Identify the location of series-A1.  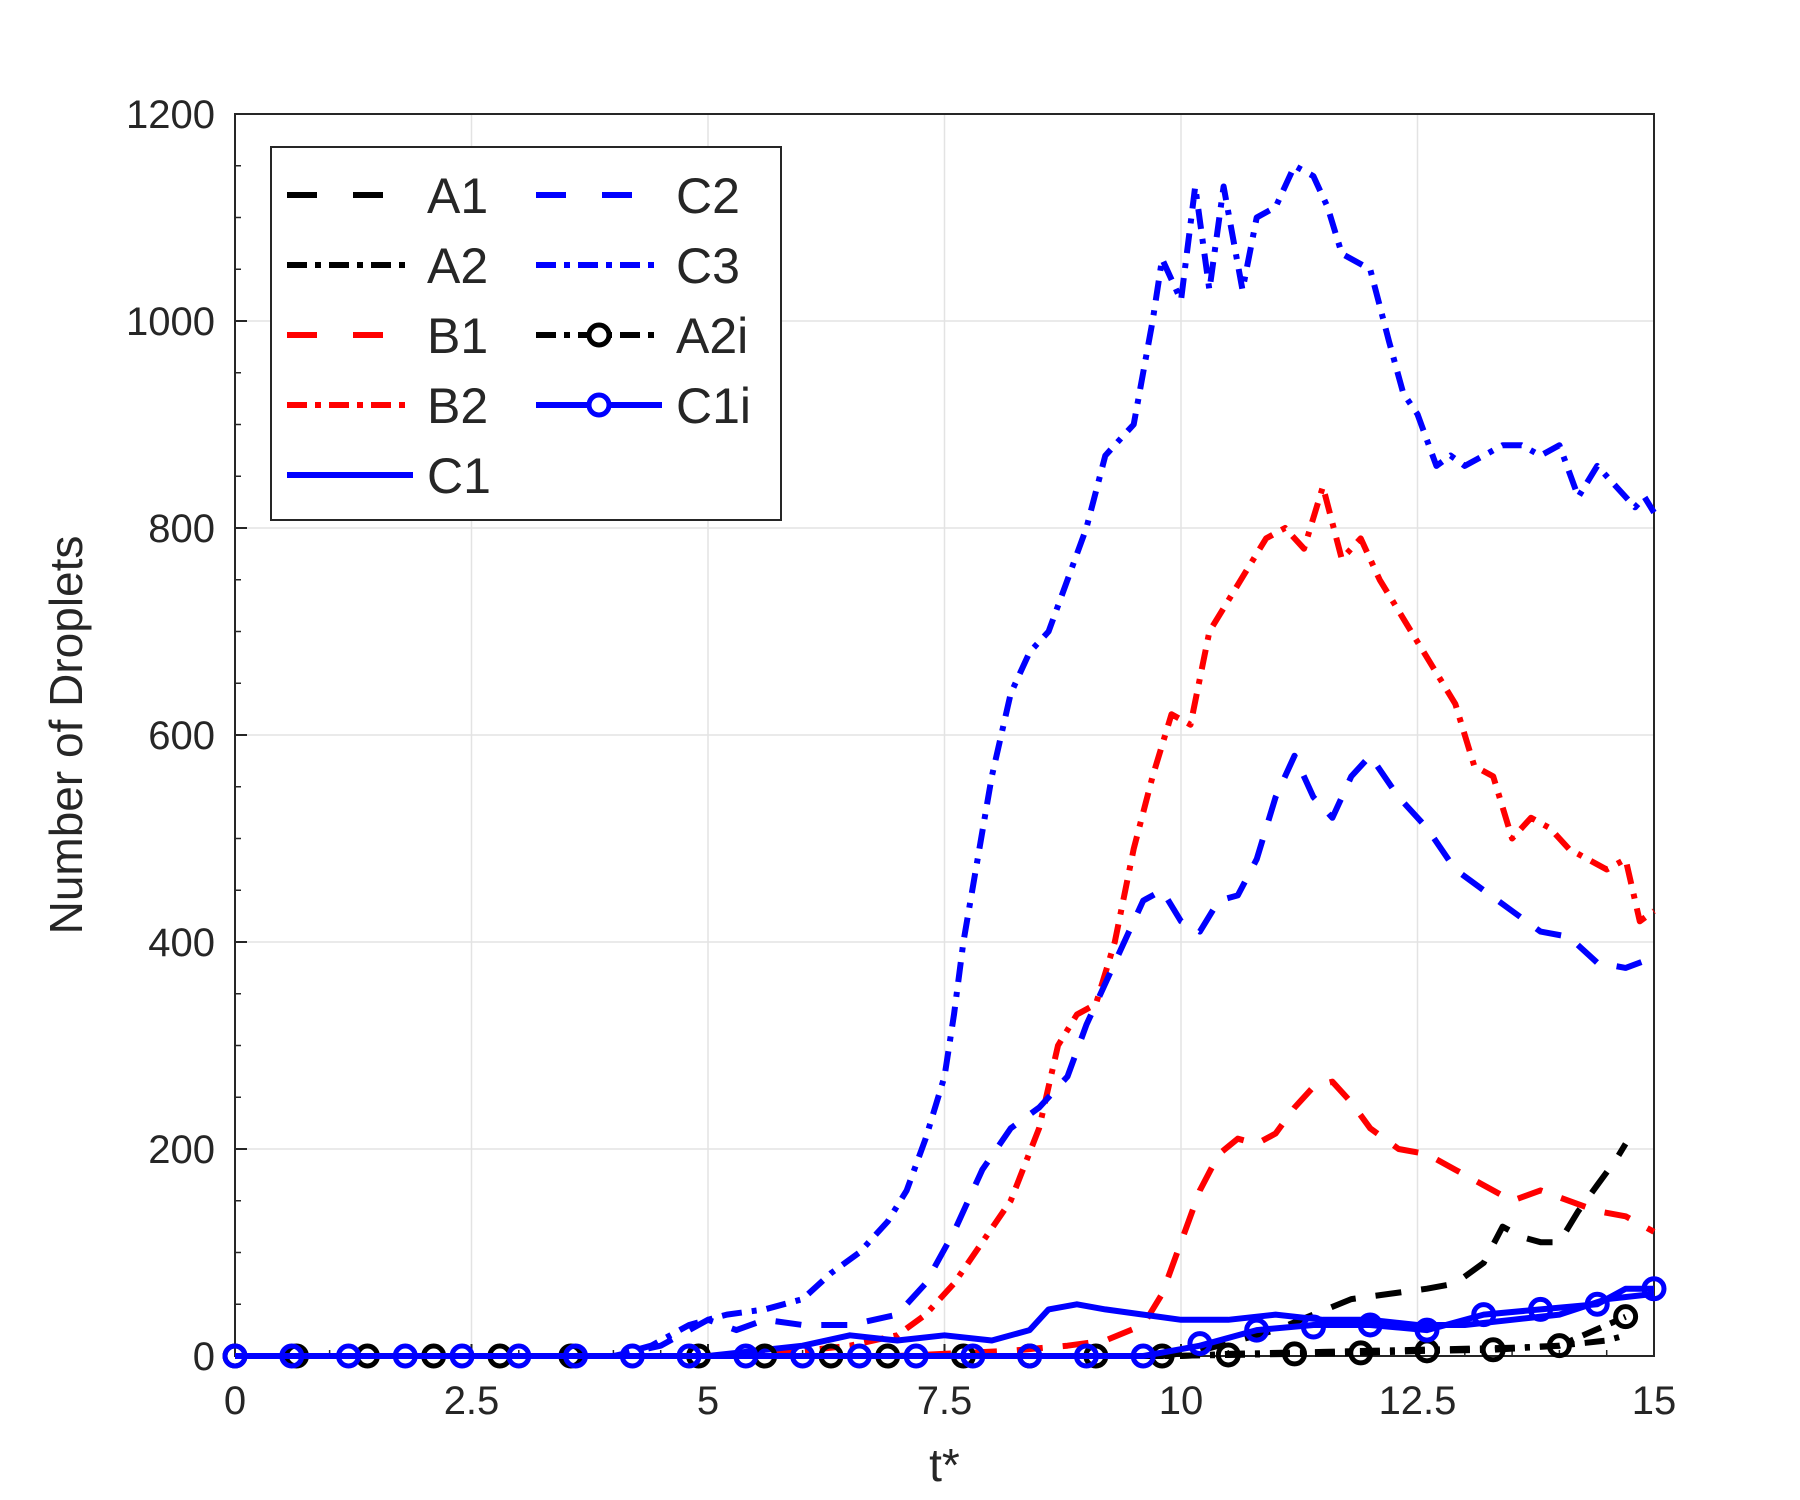
(932, 1250).